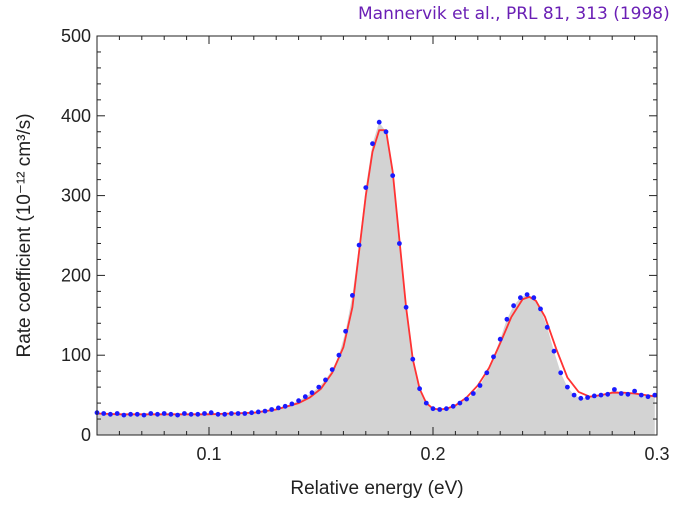 This screenshot has width=679, height=511. What do you see at coordinates (76, 36) in the screenshot?
I see `y-tick-label: 500` at bounding box center [76, 36].